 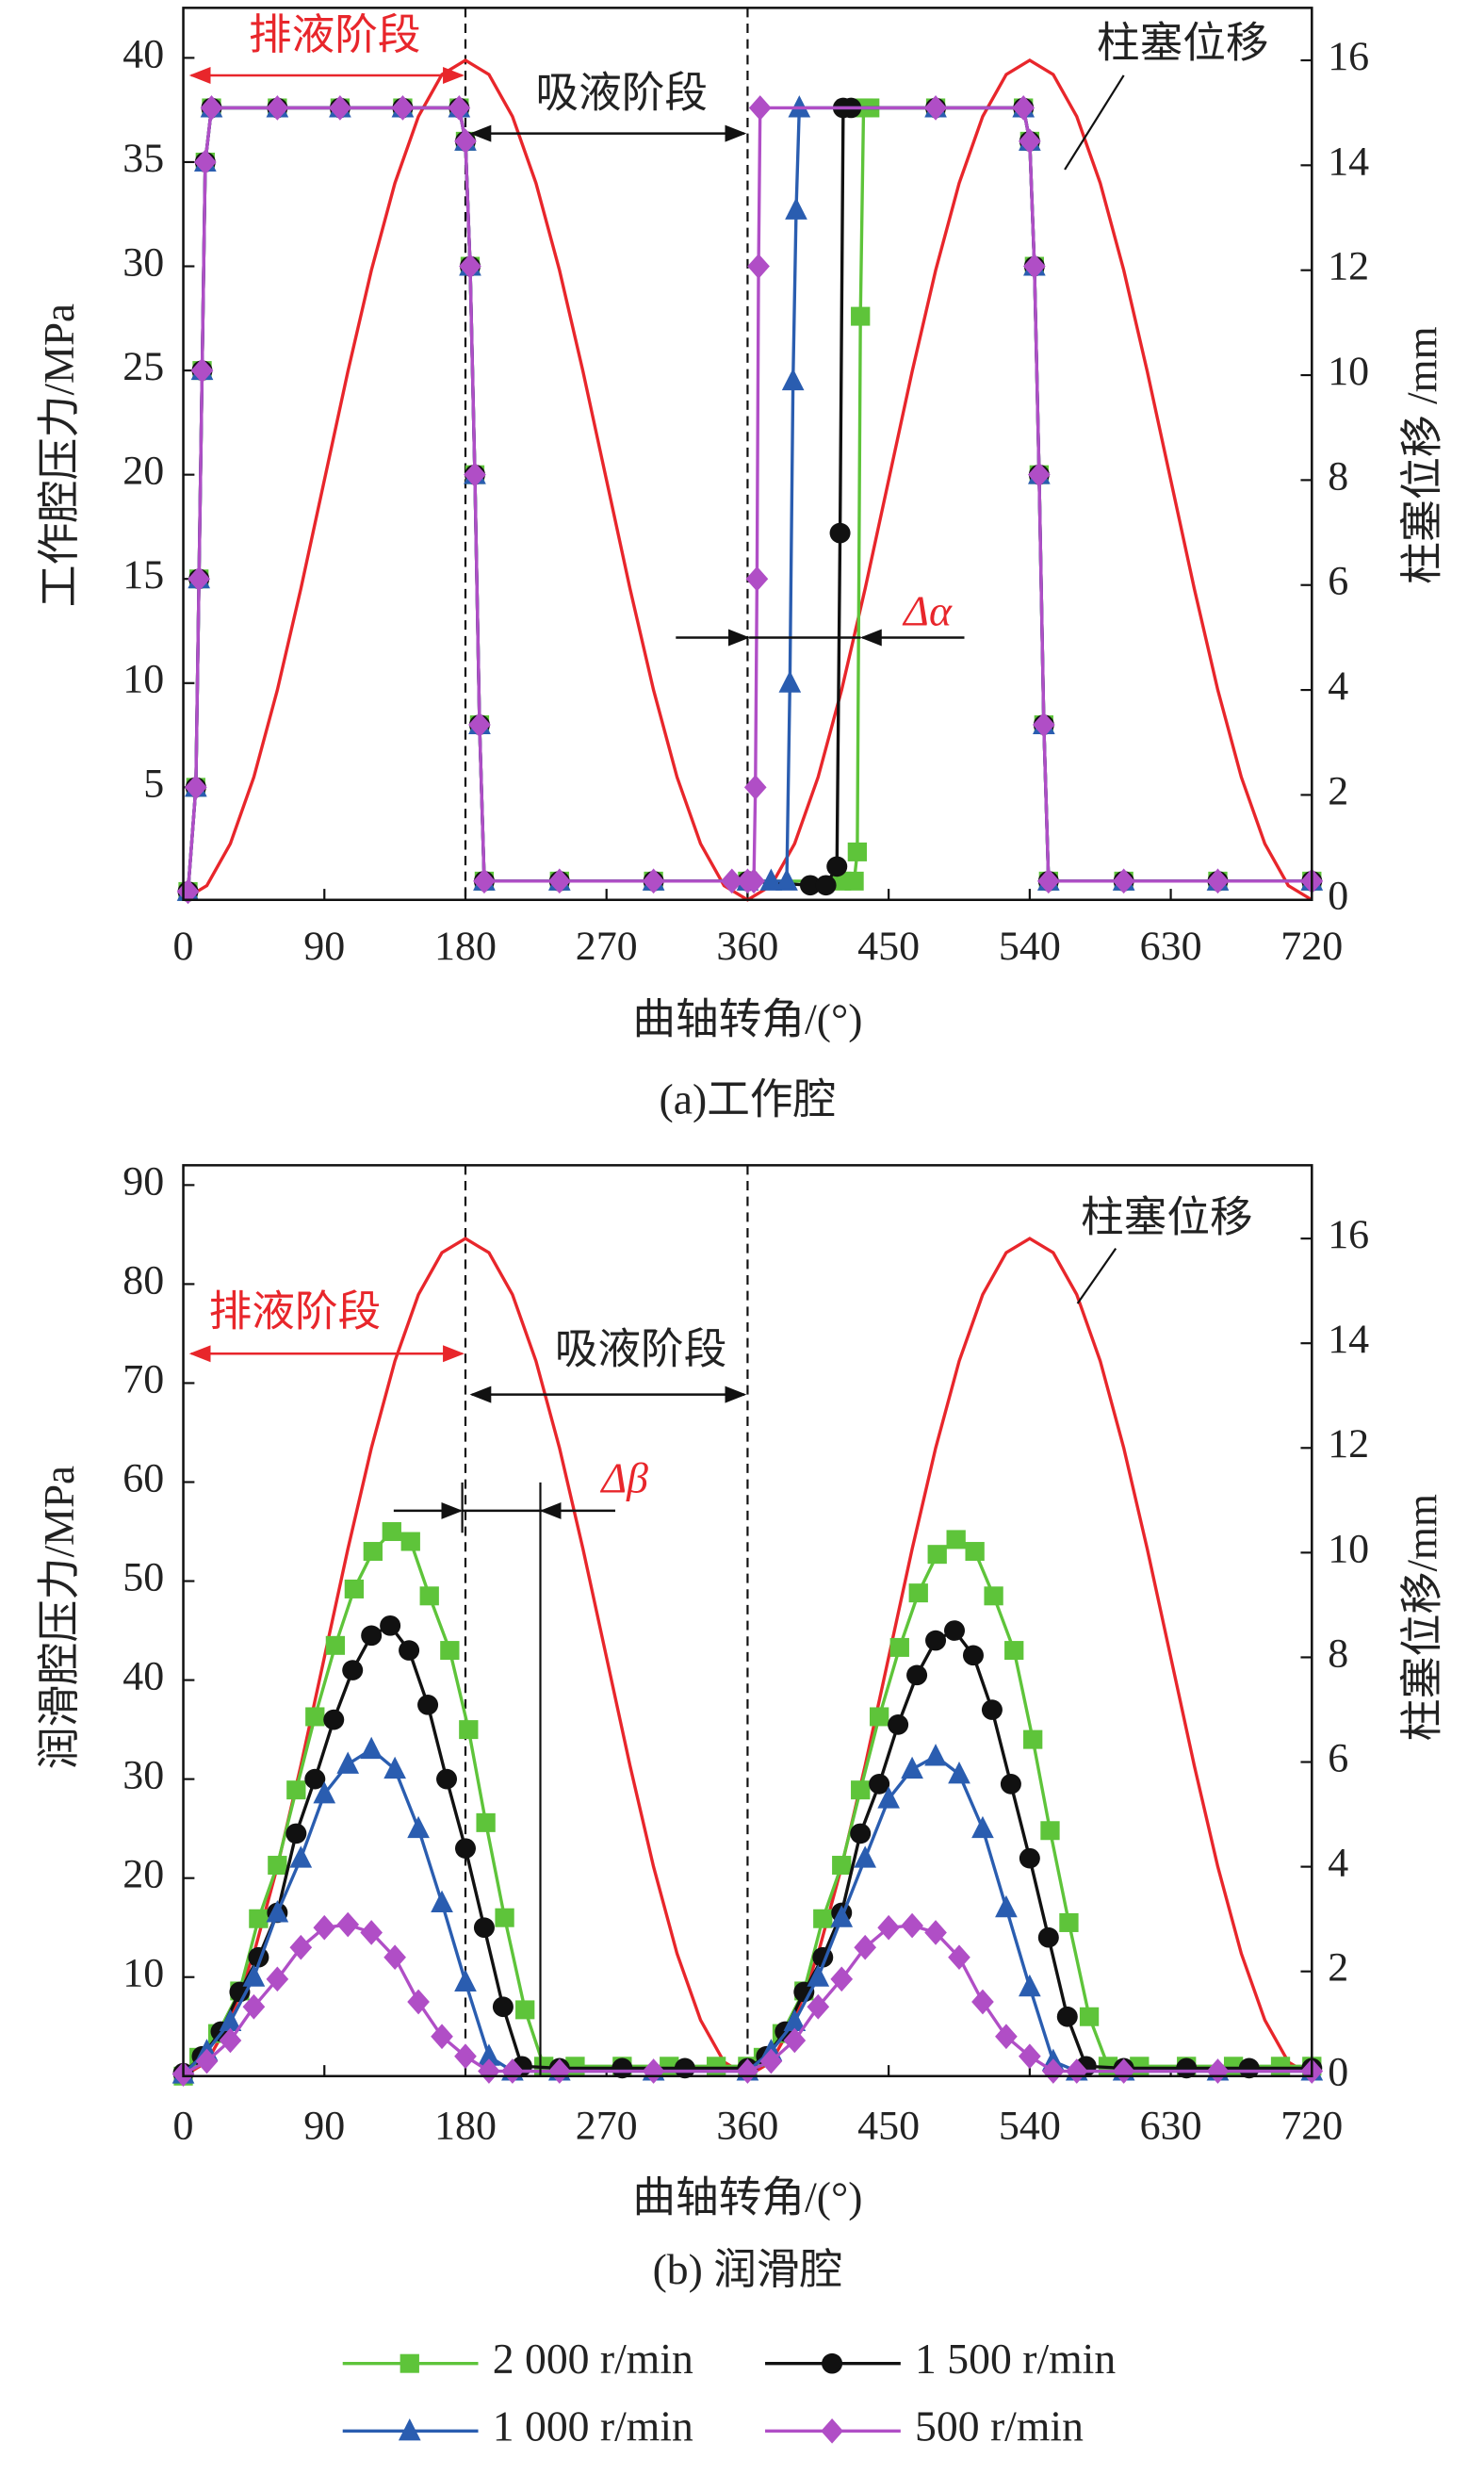 What do you see at coordinates (1421, 1617) in the screenshot?
I see `y2-axis-label: 柱塞位移/mm` at bounding box center [1421, 1617].